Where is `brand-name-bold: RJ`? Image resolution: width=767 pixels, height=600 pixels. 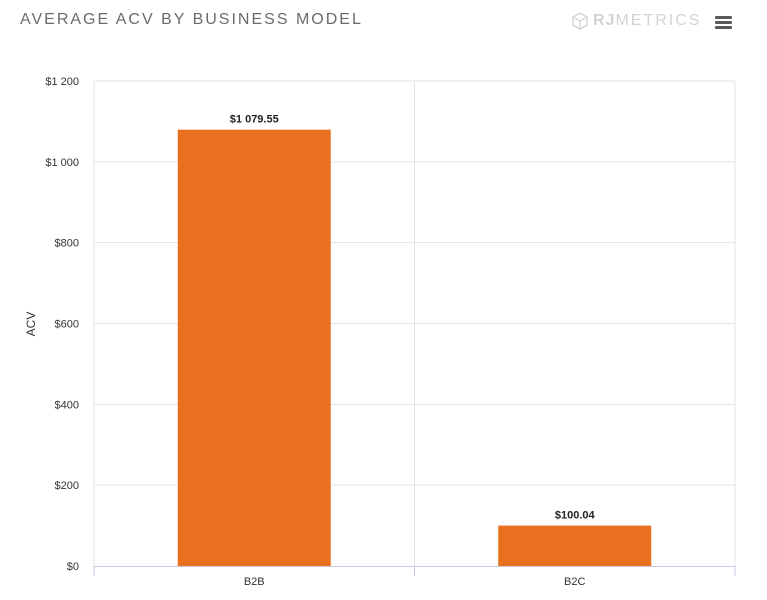
brand-name-bold: RJ is located at coordinates (604, 20).